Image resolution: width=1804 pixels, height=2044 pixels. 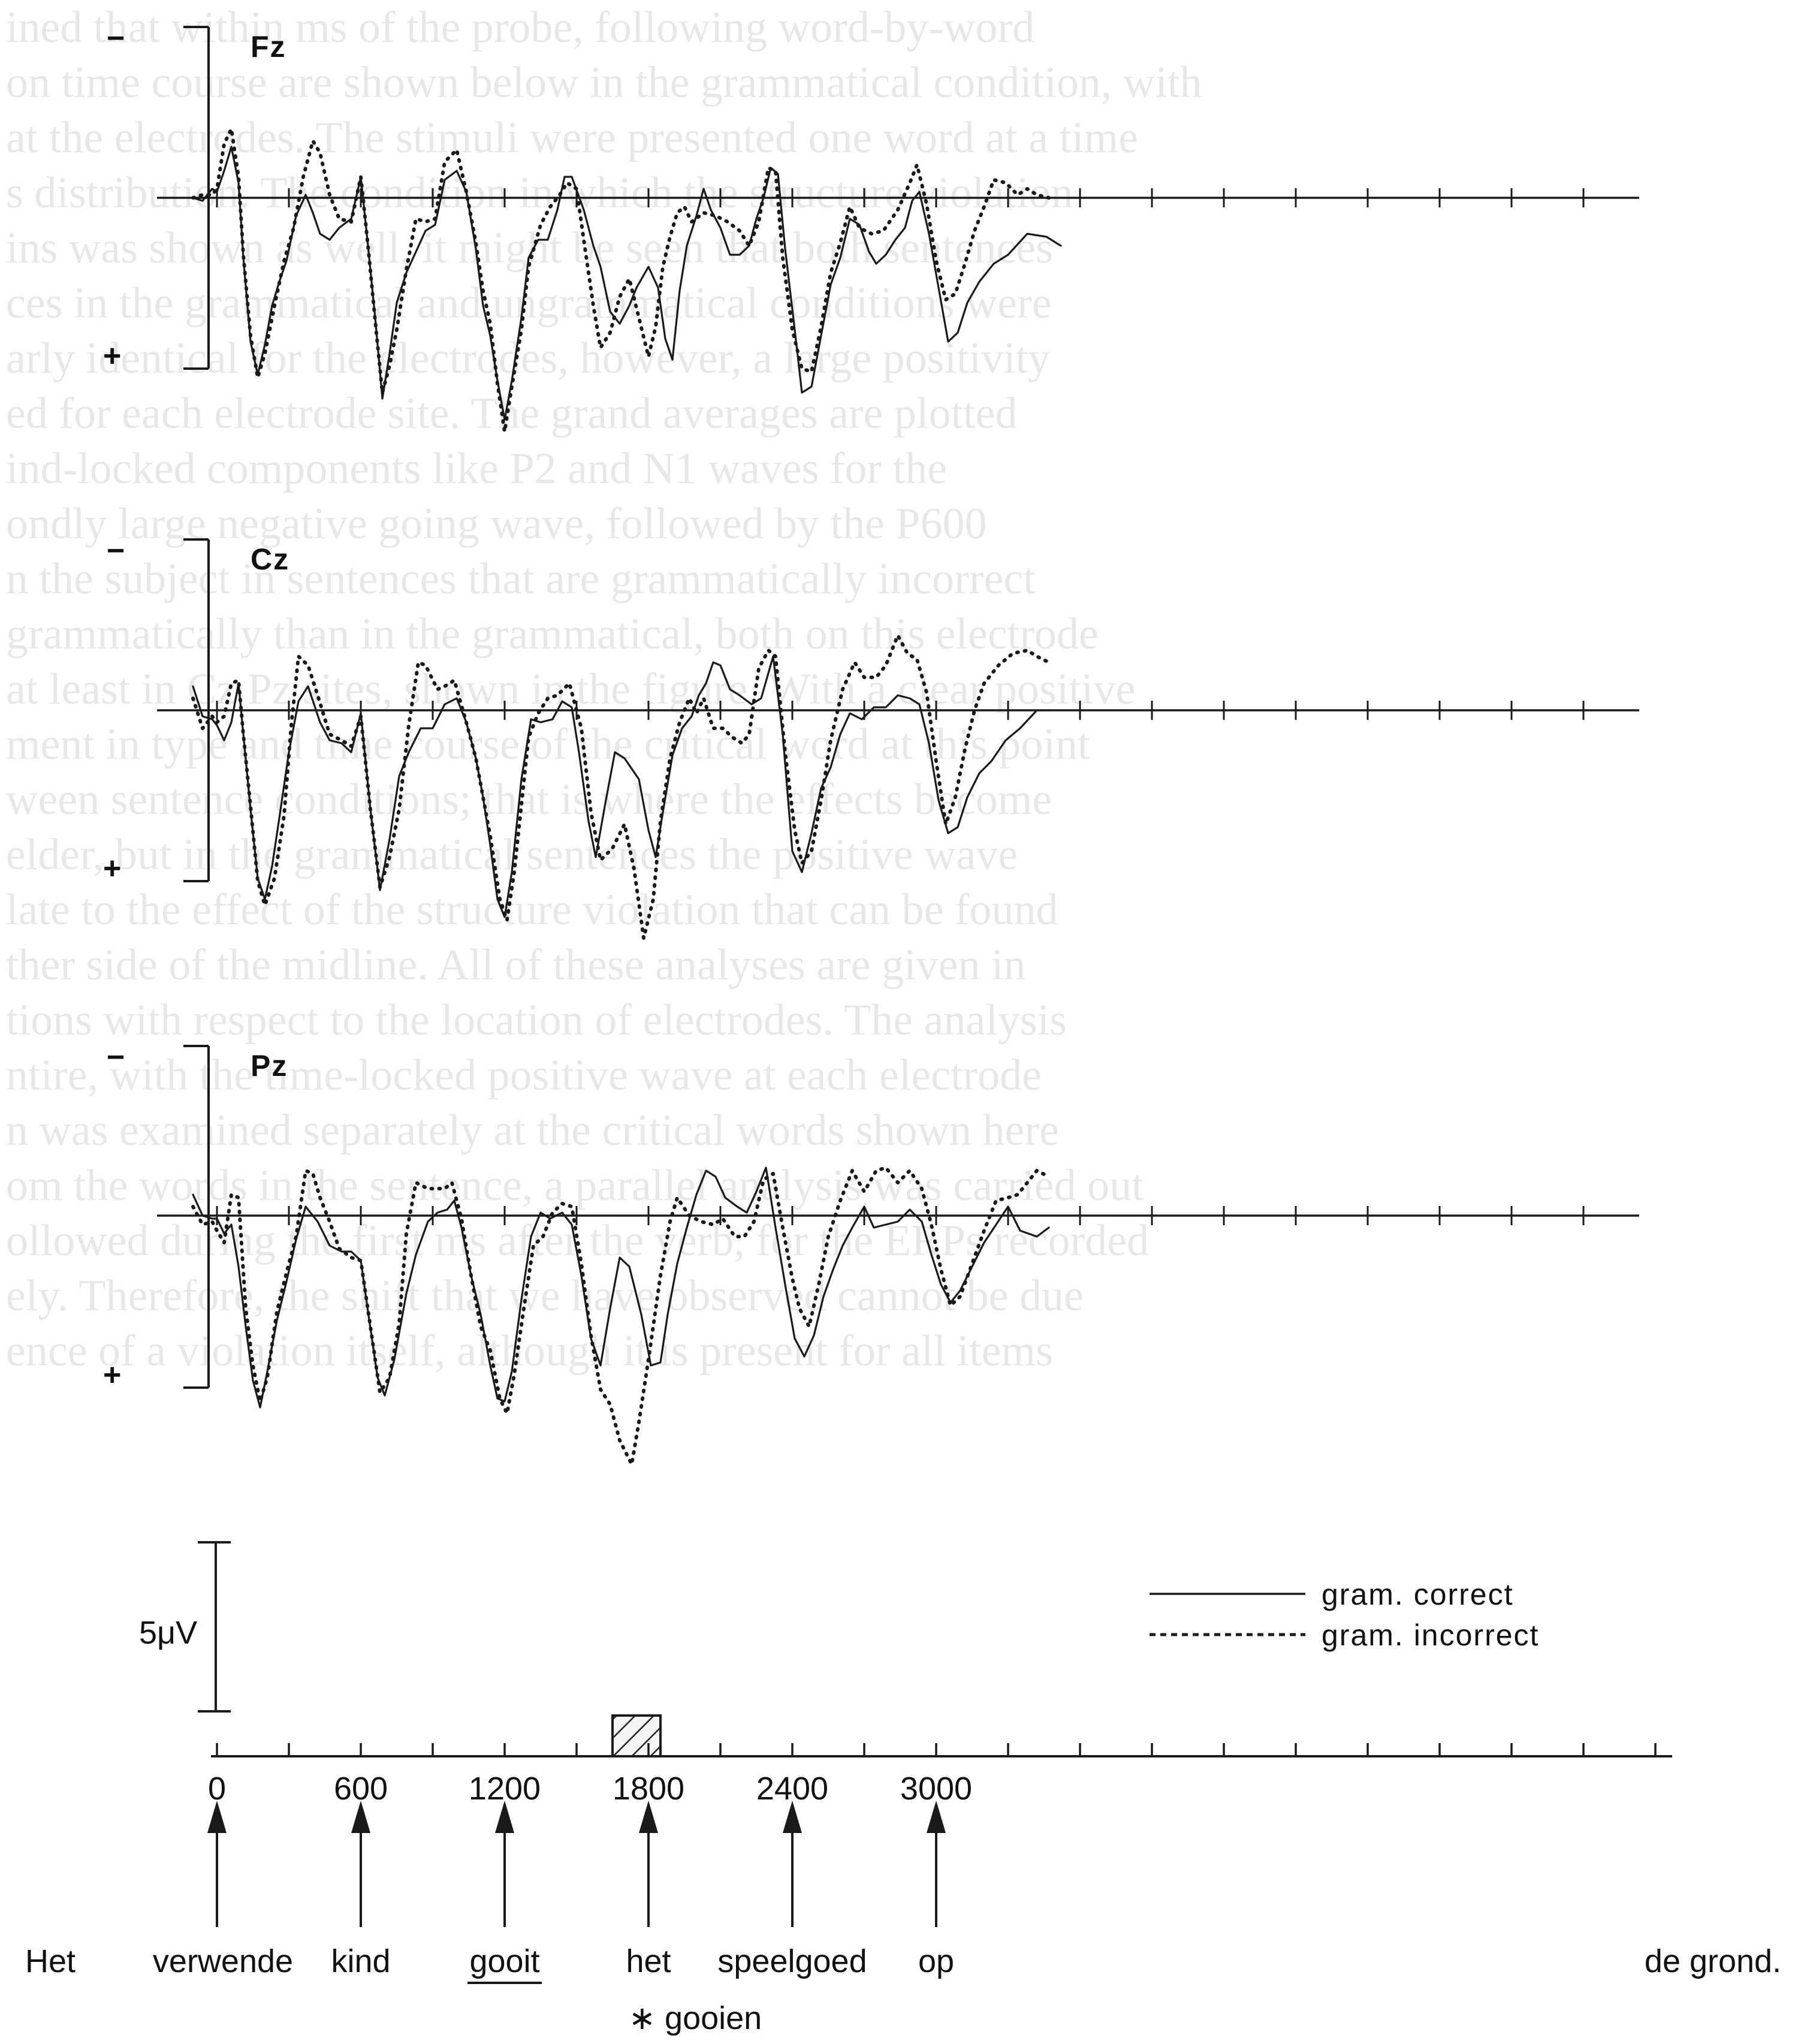 I want to click on ungrammatical-alternative-word: ∗ gooien, so click(x=695, y=2018).